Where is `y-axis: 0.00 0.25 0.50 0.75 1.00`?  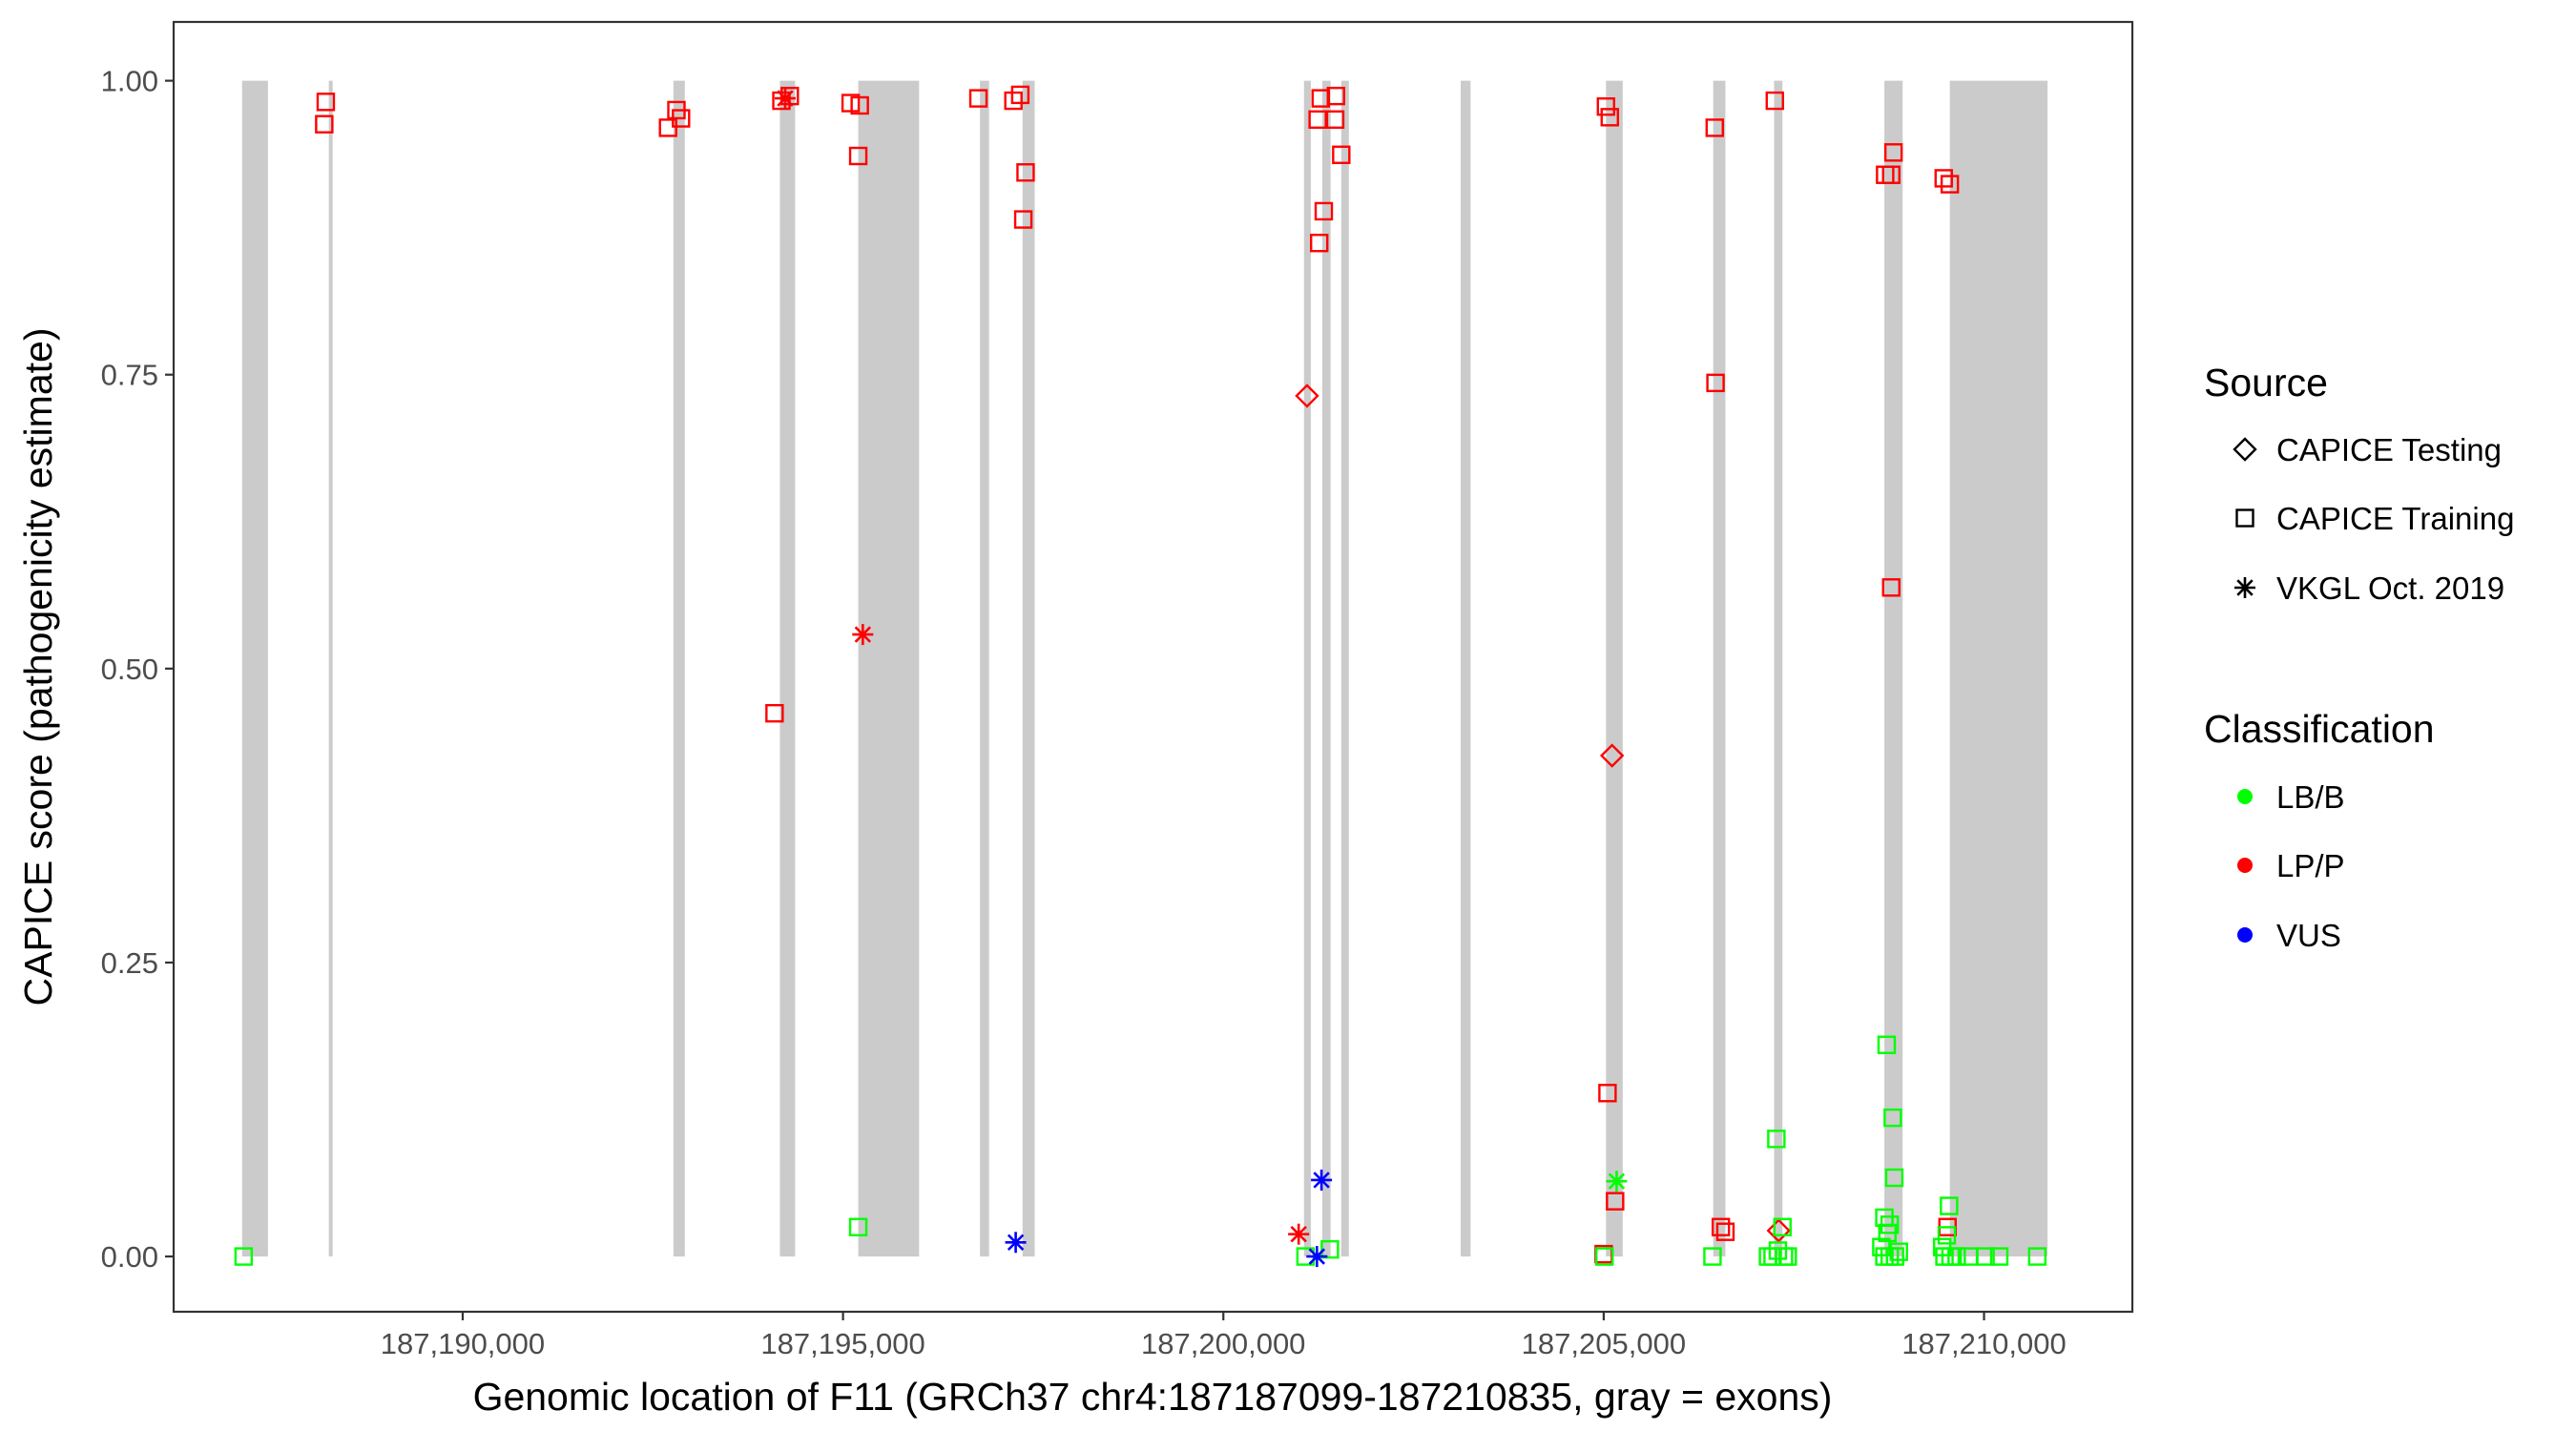 y-axis: 0.00 0.25 0.50 0.75 1.00 is located at coordinates (137, 669).